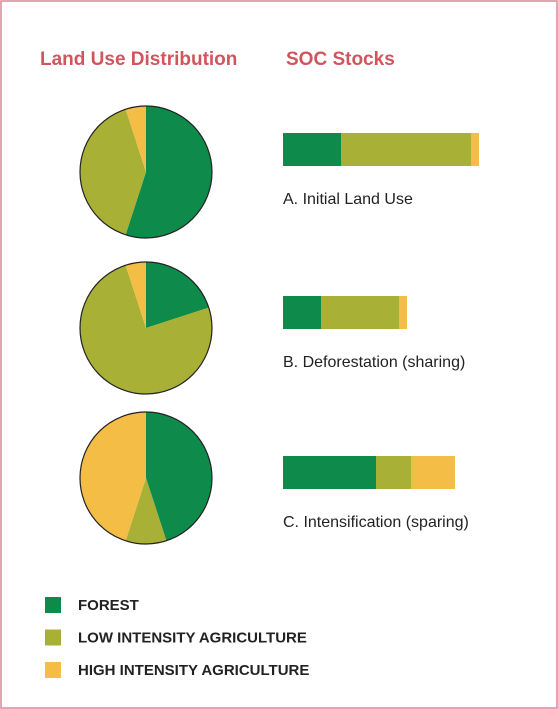  Describe the element at coordinates (348, 199) in the screenshot. I see `bar-label: A. Initial Land Use` at that location.